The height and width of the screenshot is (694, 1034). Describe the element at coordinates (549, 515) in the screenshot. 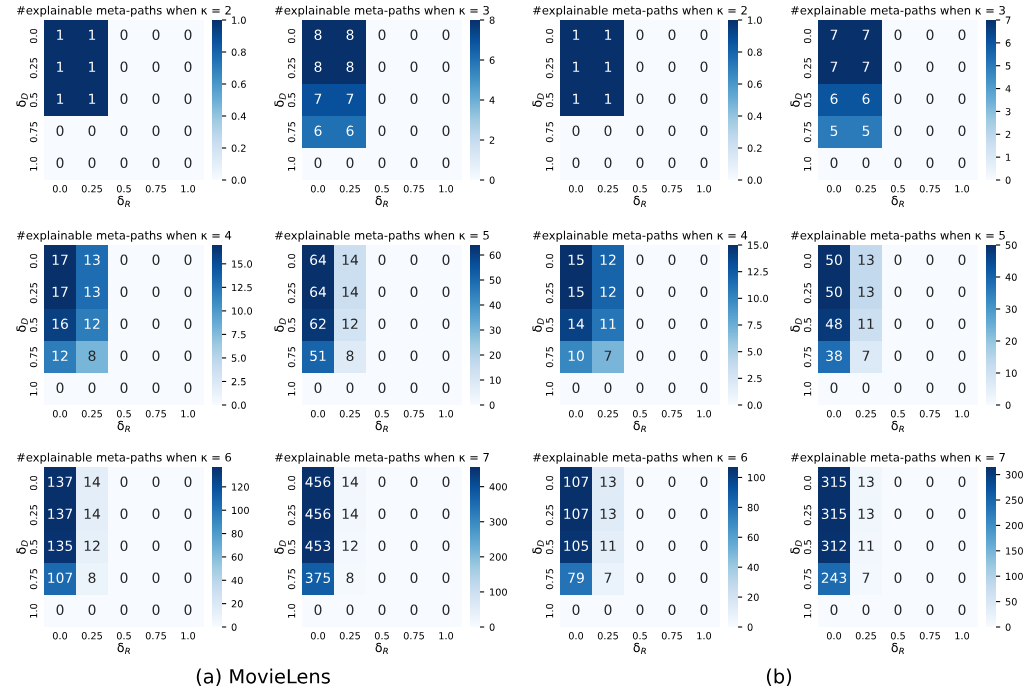

I see `y-tick-label: 0.25` at that location.